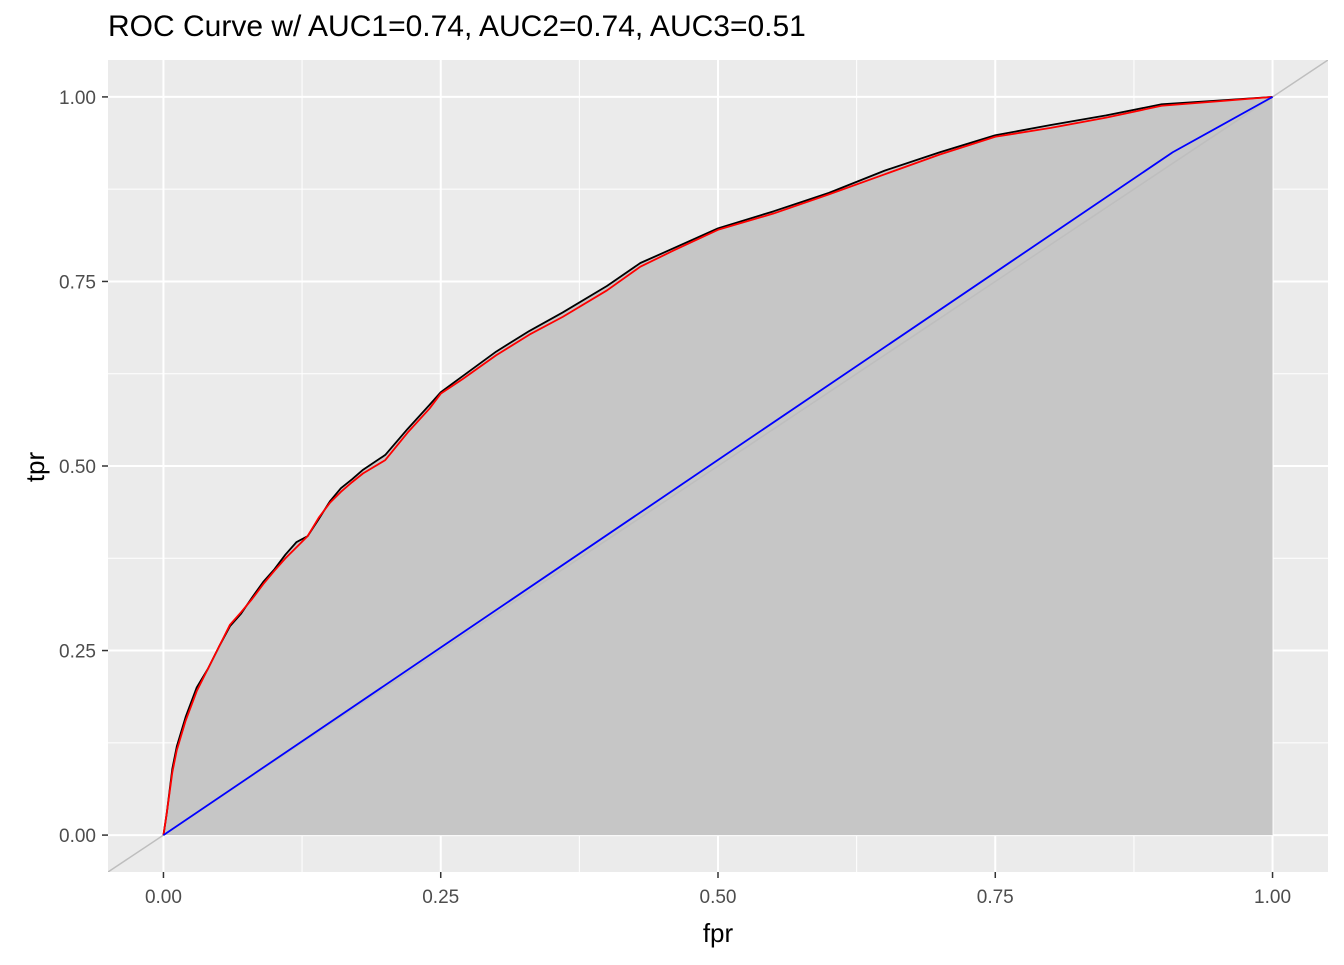 Image resolution: width=1344 pixels, height=965 pixels. What do you see at coordinates (77, 98) in the screenshot?
I see `y-tick-label: 1.00` at bounding box center [77, 98].